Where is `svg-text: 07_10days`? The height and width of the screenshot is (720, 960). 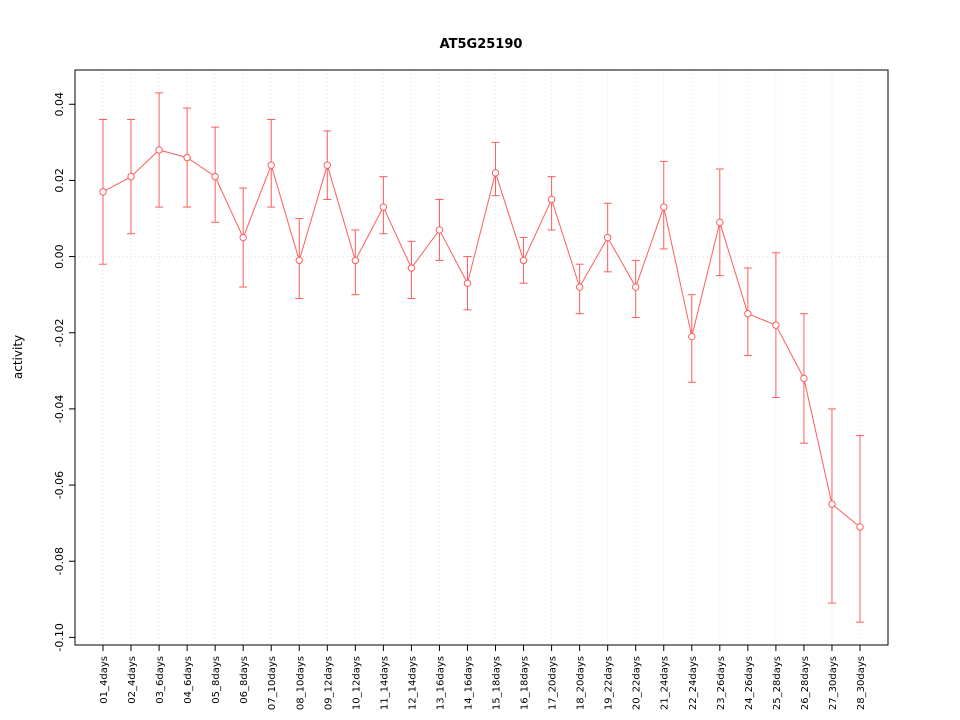 svg-text: 07_10days is located at coordinates (272, 683).